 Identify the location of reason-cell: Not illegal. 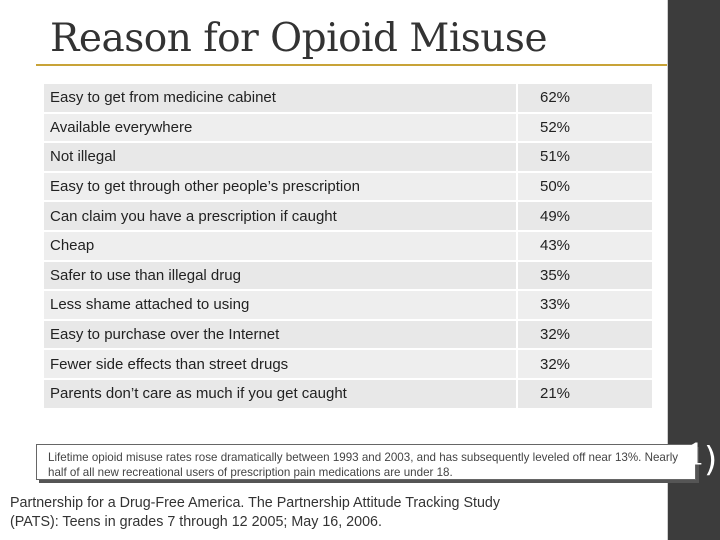
(280, 157).